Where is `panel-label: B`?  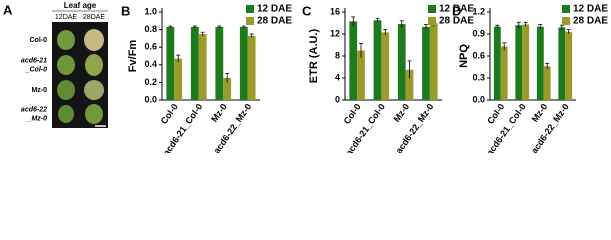 panel-label: B is located at coordinates (125, 10).